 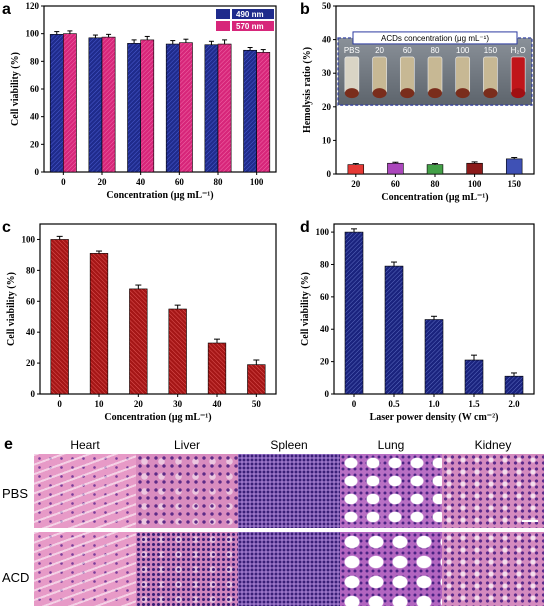 I want to click on row-label-pbs: PBS, so click(x=15, y=493).